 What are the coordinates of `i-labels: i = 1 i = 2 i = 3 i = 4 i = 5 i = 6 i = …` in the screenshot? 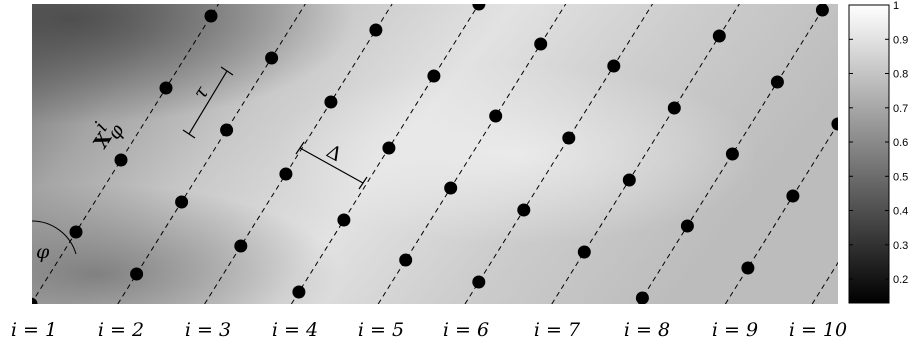 It's located at (429, 330).